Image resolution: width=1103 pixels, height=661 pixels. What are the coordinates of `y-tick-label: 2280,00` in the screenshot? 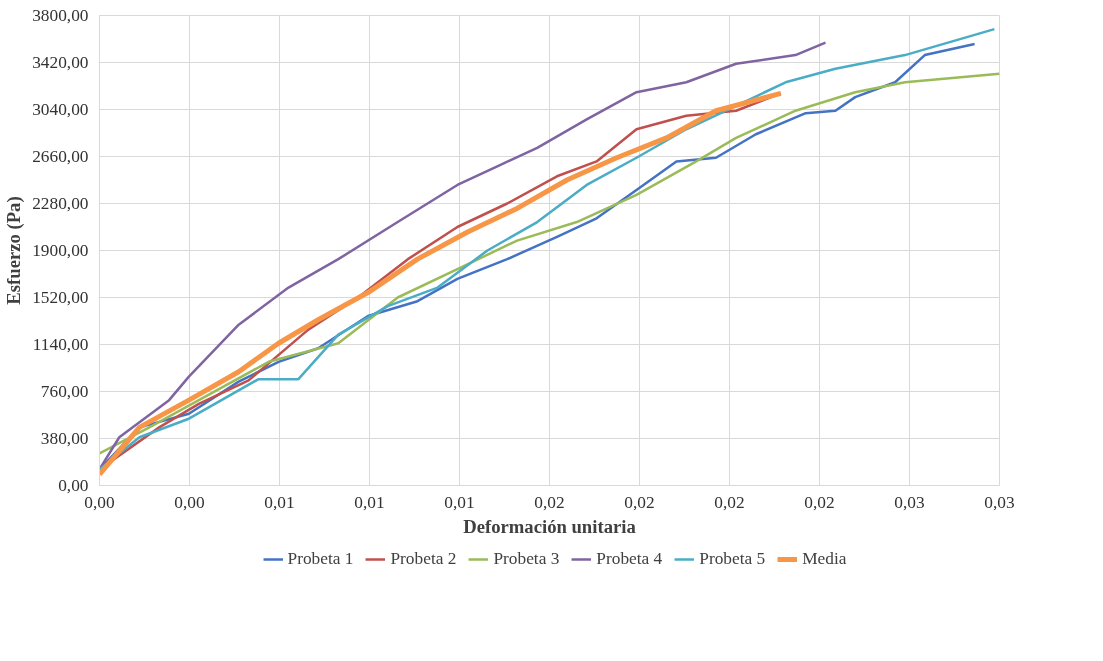 It's located at (60, 203).